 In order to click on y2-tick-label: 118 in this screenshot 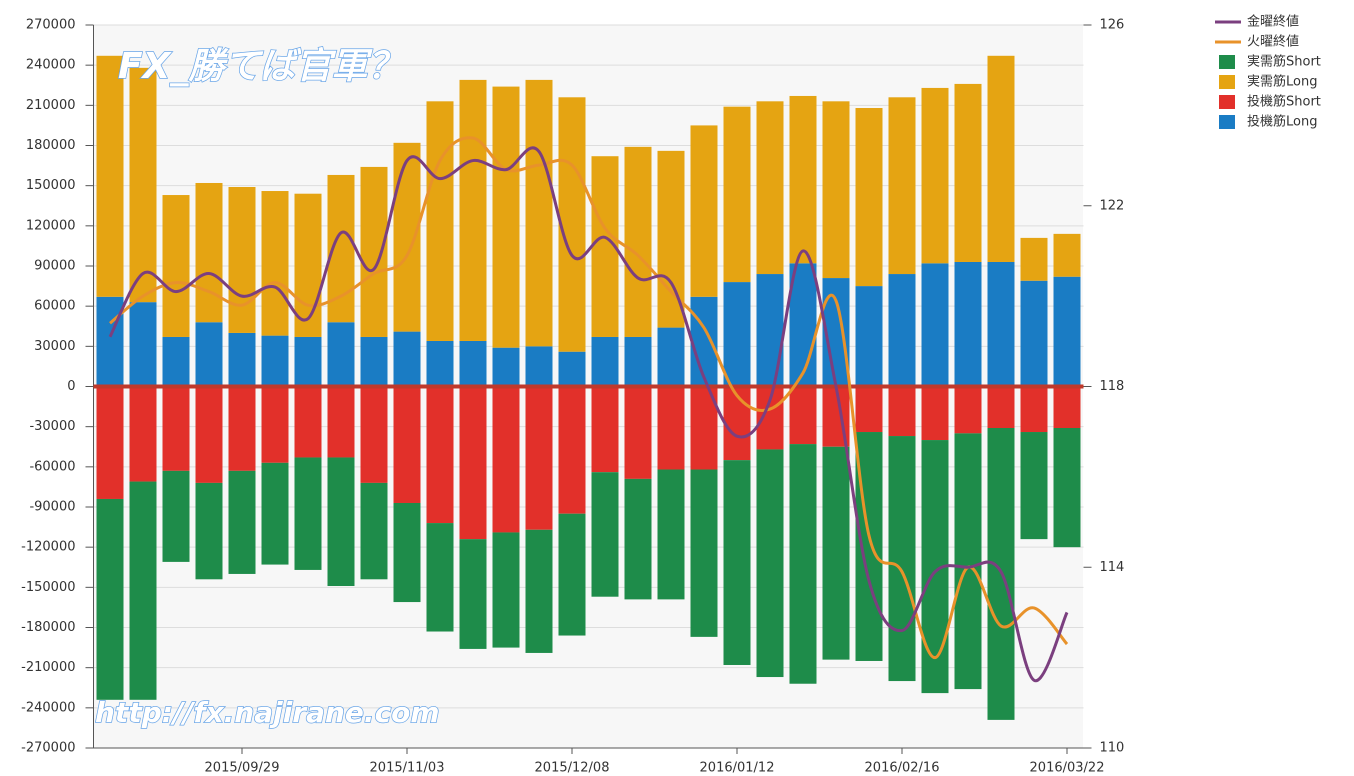, I will do `click(1112, 386)`.